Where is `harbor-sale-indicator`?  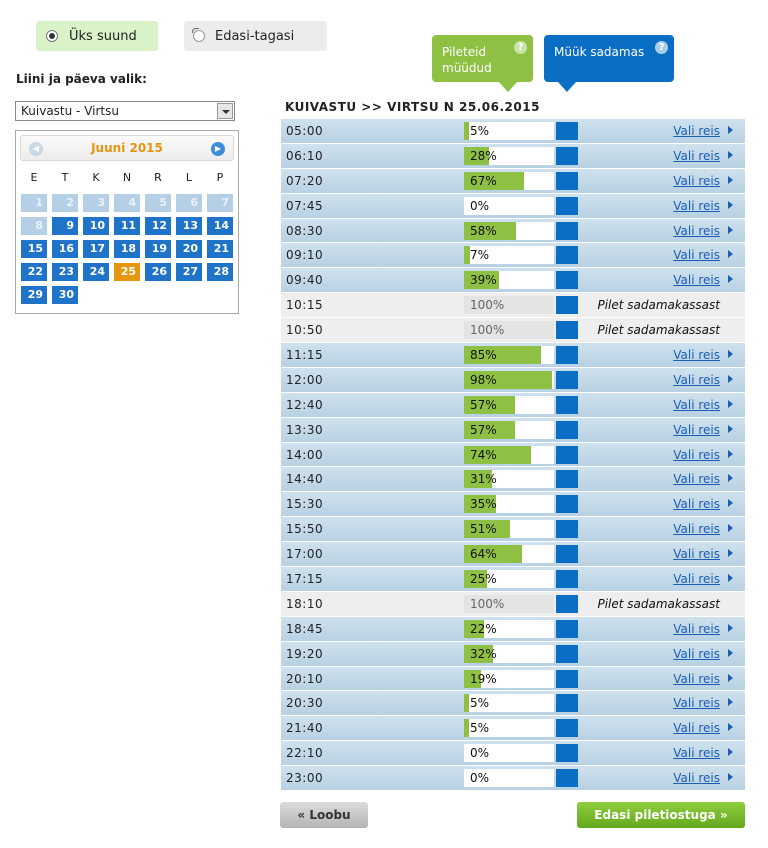
harbor-sale-indicator is located at coordinates (567, 131).